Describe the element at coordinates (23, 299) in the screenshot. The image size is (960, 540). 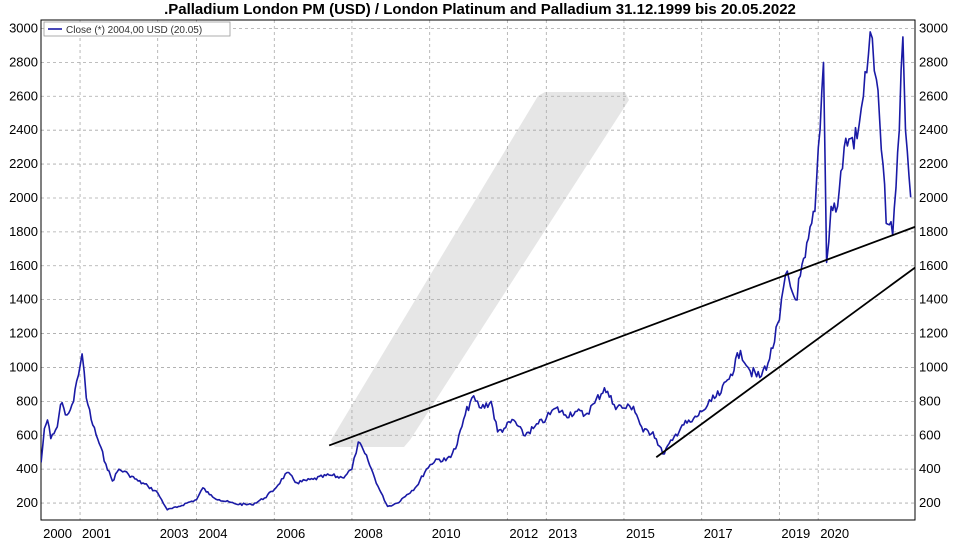
I see `y-tick-label-left: 1400` at that location.